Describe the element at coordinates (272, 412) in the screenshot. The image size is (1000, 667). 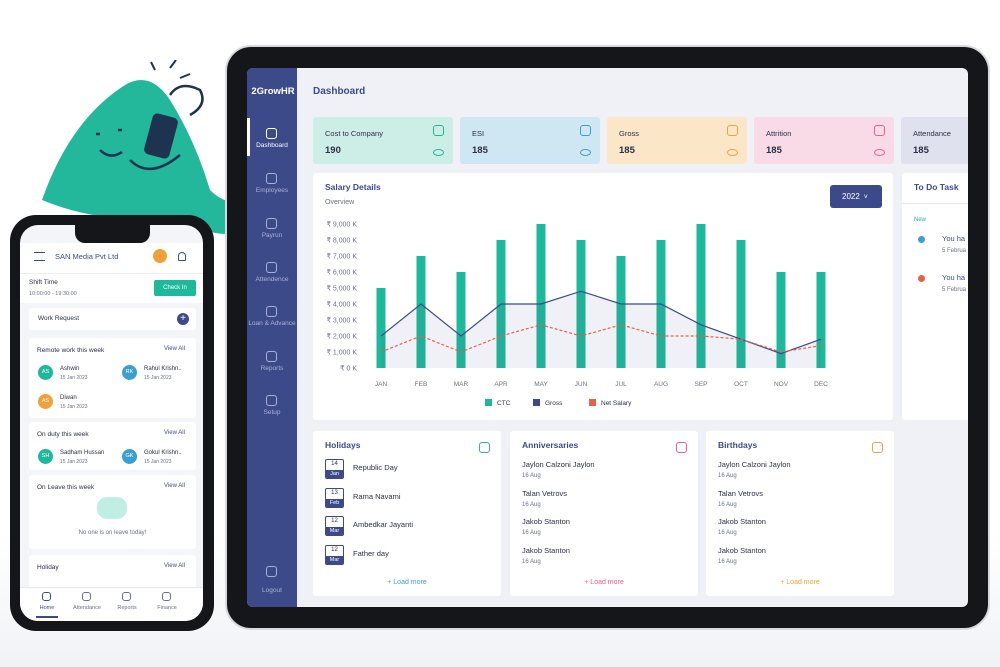
I see `sidebar-item: Setup` at that location.